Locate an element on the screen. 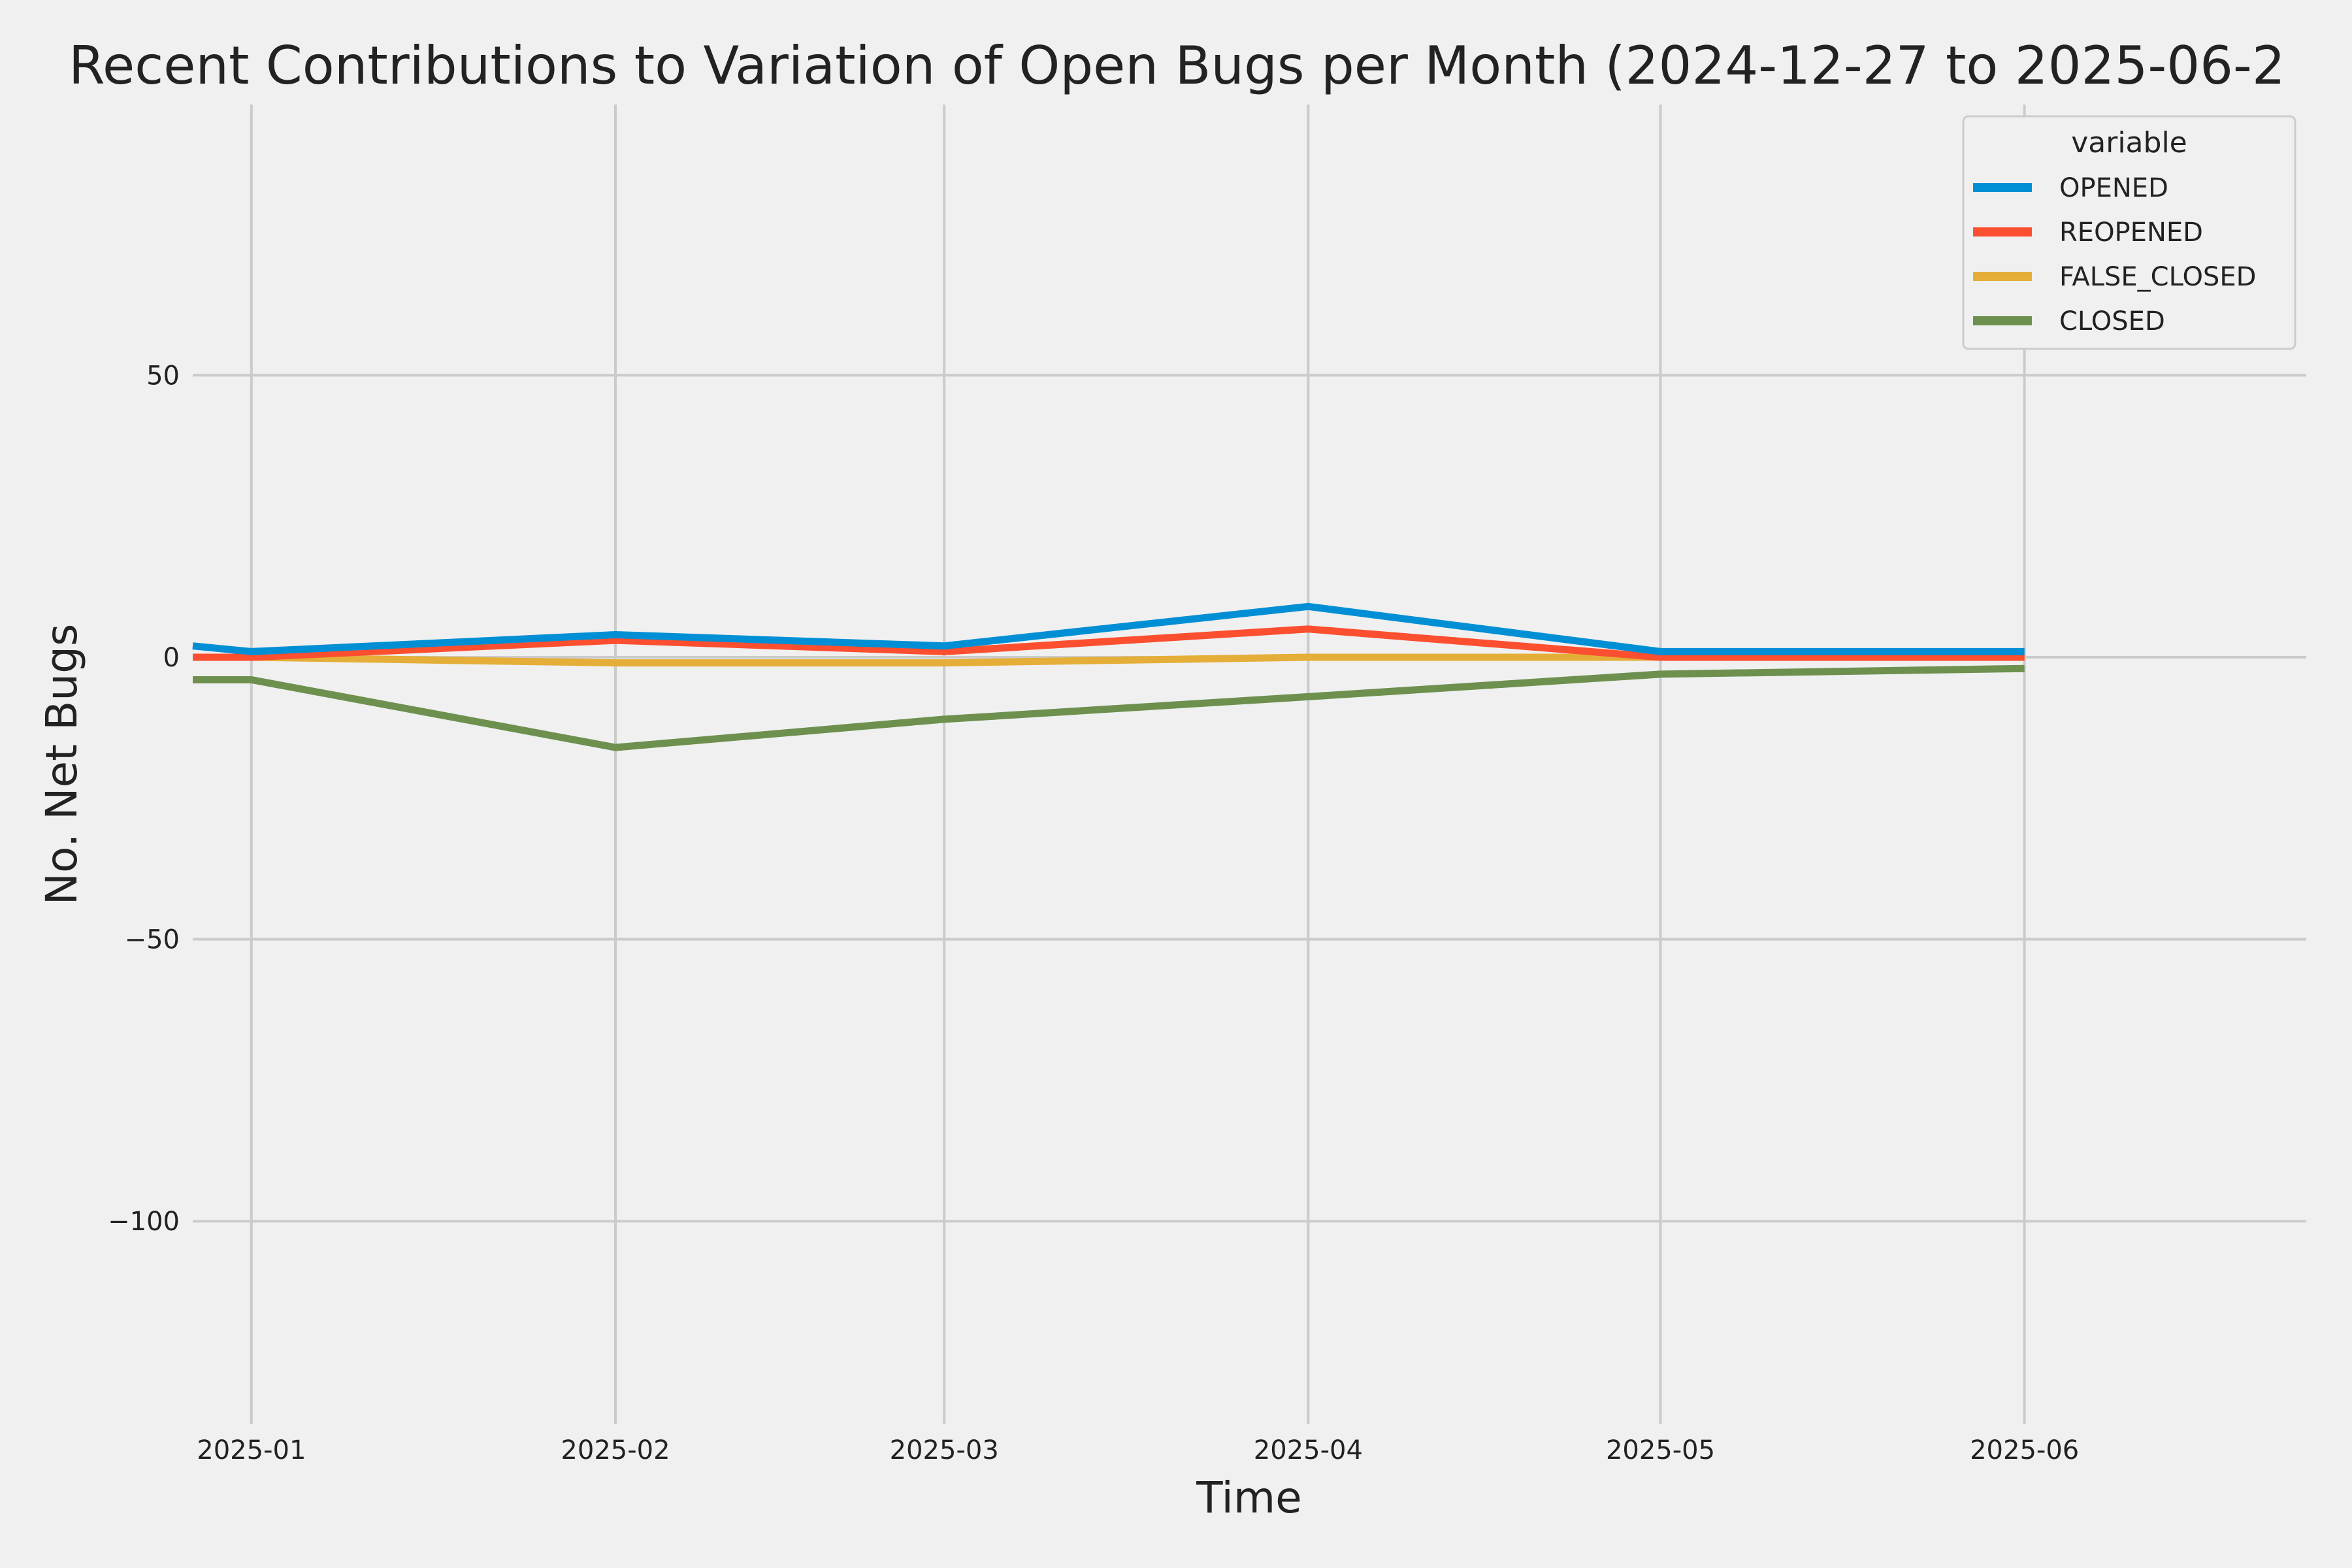 The height and width of the screenshot is (1568, 2352). x-tick-label: 2025-02 is located at coordinates (615, 1450).